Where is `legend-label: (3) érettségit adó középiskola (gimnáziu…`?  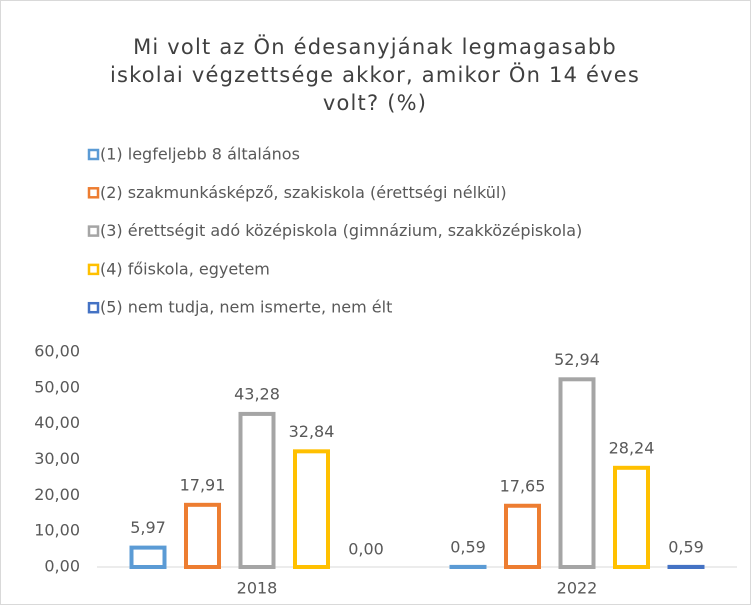 legend-label: (3) érettségit adó középiskola (gimnáziu… is located at coordinates (341, 230).